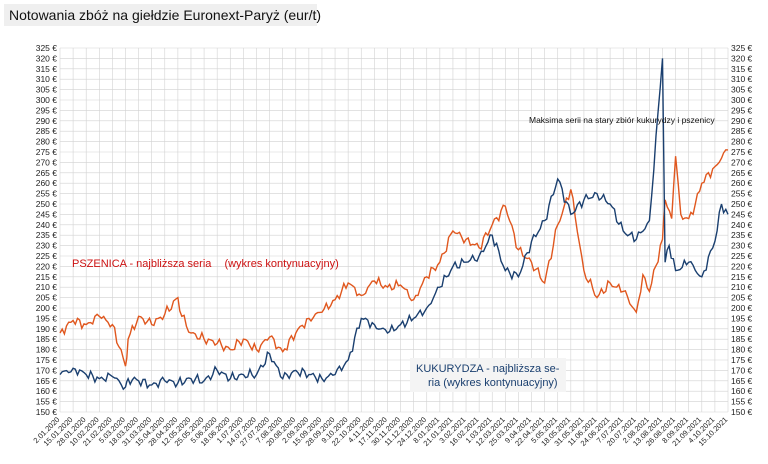 The width and height of the screenshot is (768, 464). Describe the element at coordinates (47, 277) in the screenshot. I see `y-tick-label-left: 215 €` at that location.